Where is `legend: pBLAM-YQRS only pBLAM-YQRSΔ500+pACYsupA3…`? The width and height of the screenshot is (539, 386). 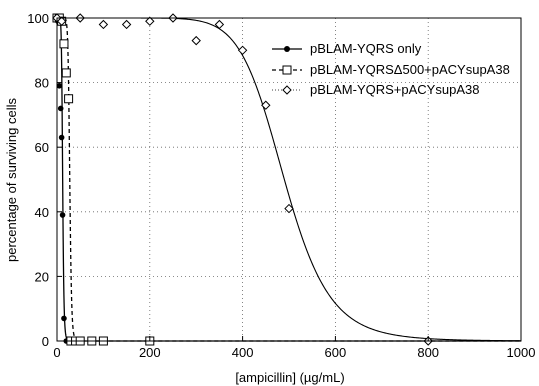 legend: pBLAM-YQRS only pBLAM-YQRSΔ500+pACYsupA3… is located at coordinates (391, 69).